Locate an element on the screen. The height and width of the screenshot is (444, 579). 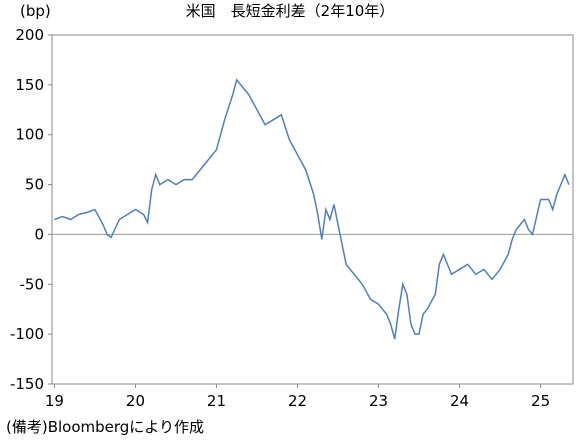
y-tick-label: 200 is located at coordinates (29, 35).